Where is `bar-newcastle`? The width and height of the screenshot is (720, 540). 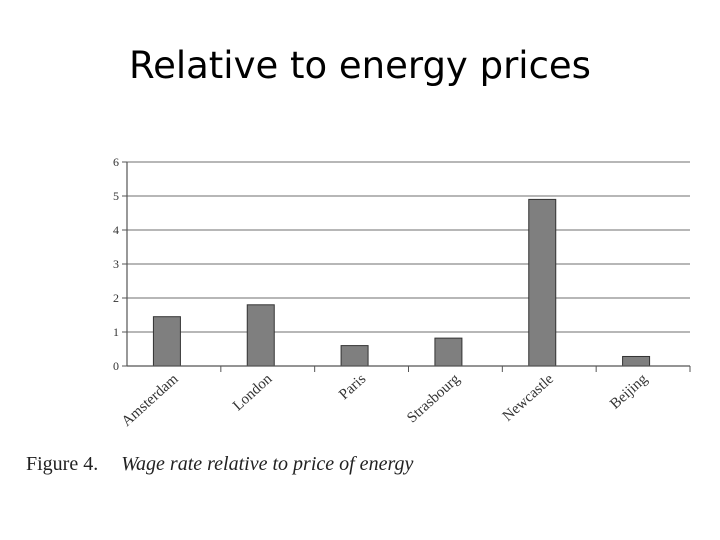
bar-newcastle is located at coordinates (542, 282).